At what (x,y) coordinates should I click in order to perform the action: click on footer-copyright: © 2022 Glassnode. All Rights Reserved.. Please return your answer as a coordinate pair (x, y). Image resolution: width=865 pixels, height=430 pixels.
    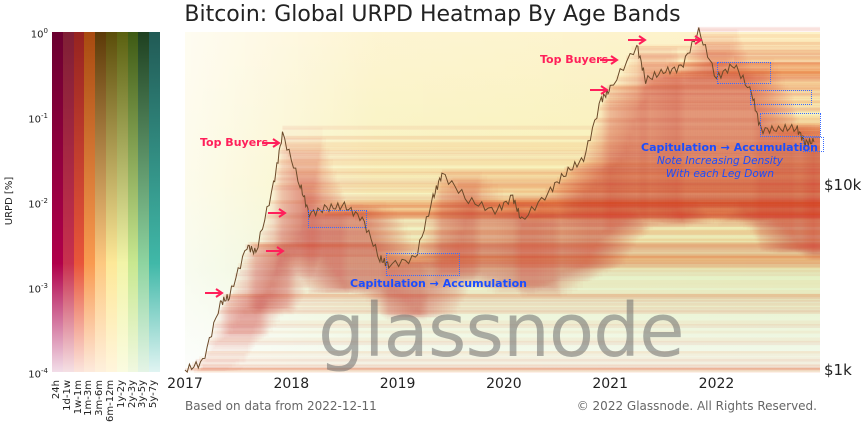
    Looking at the image, I should click on (696, 406).